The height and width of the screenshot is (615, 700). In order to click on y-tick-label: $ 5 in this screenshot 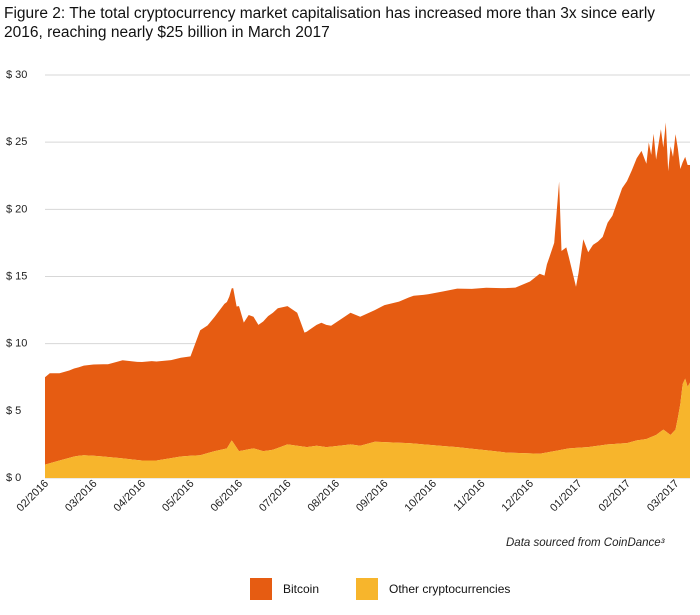, I will do `click(13, 411)`.